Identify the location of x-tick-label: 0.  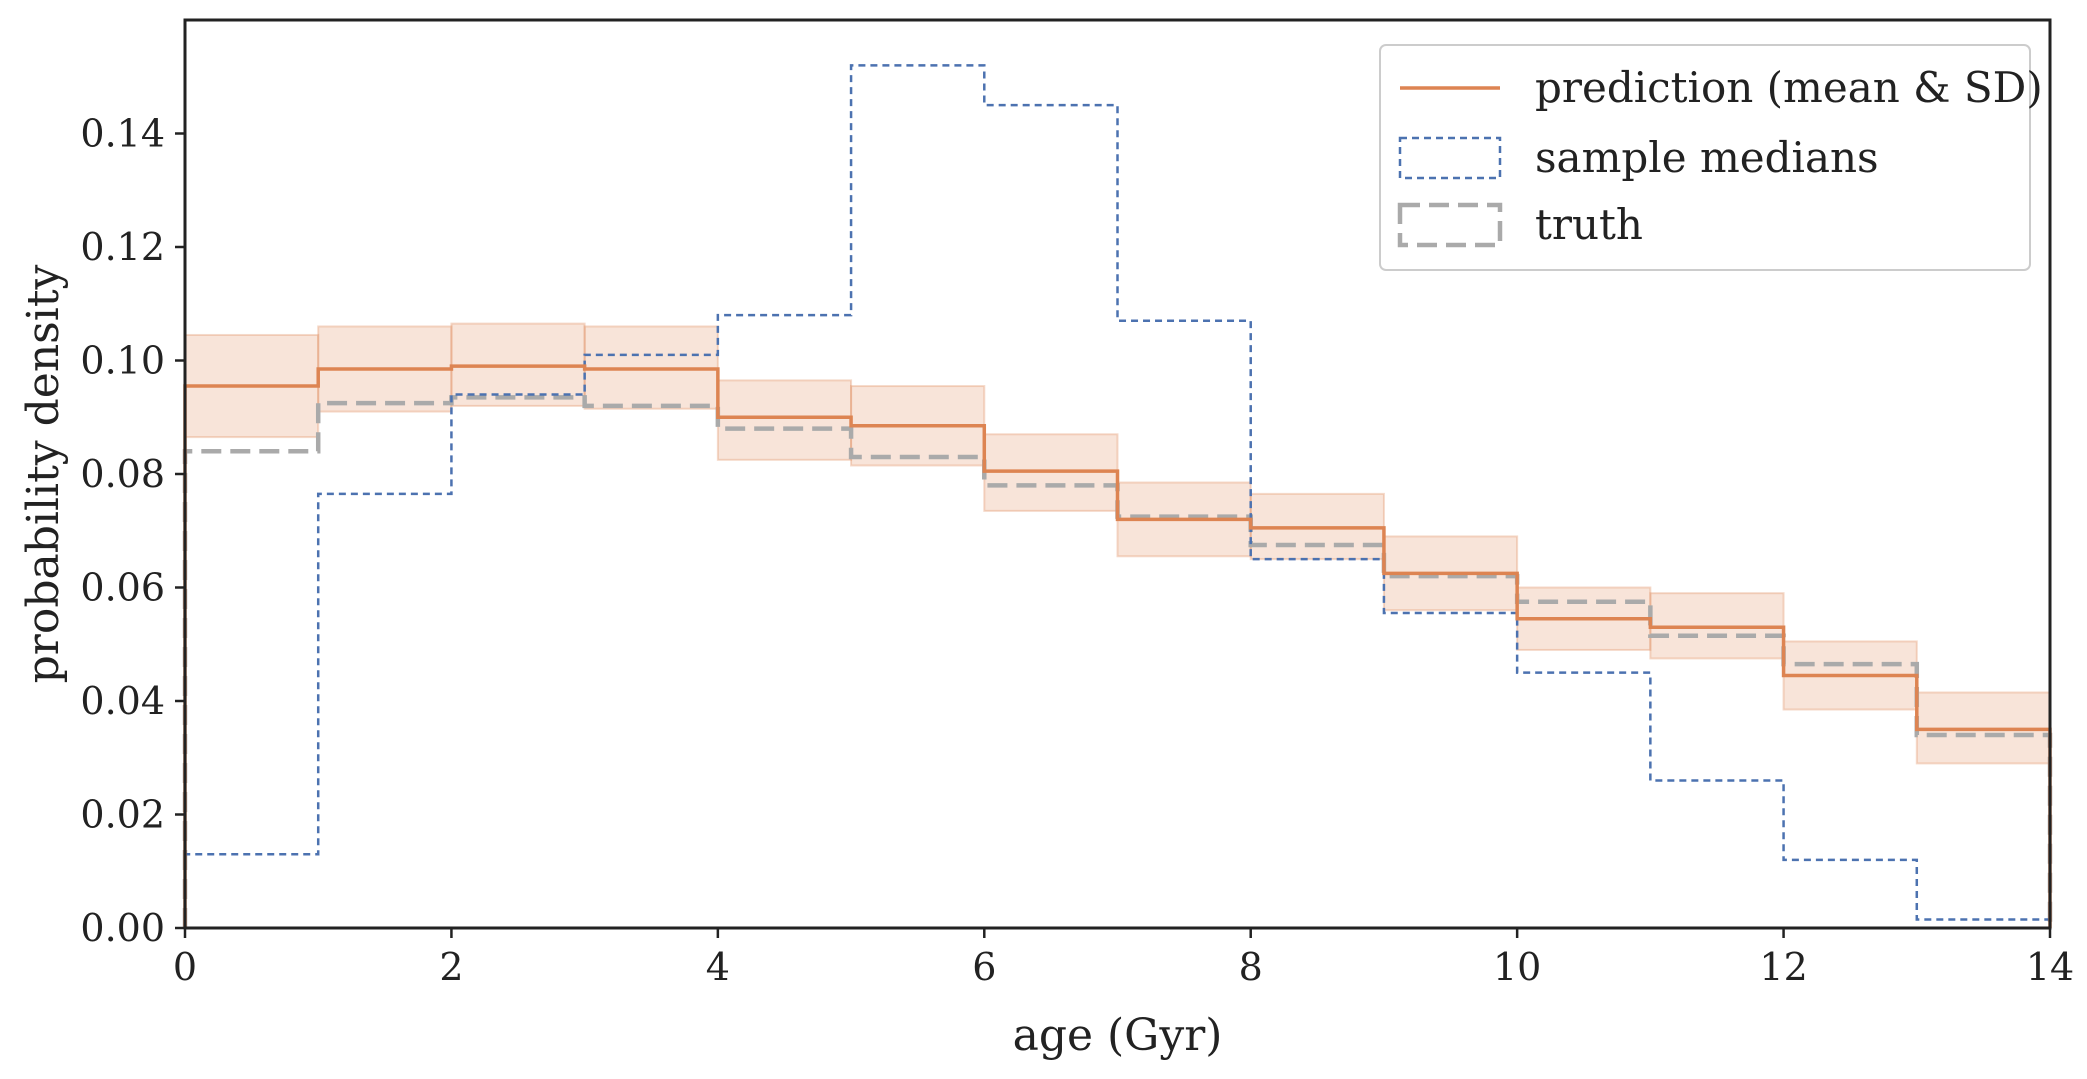
(185, 967).